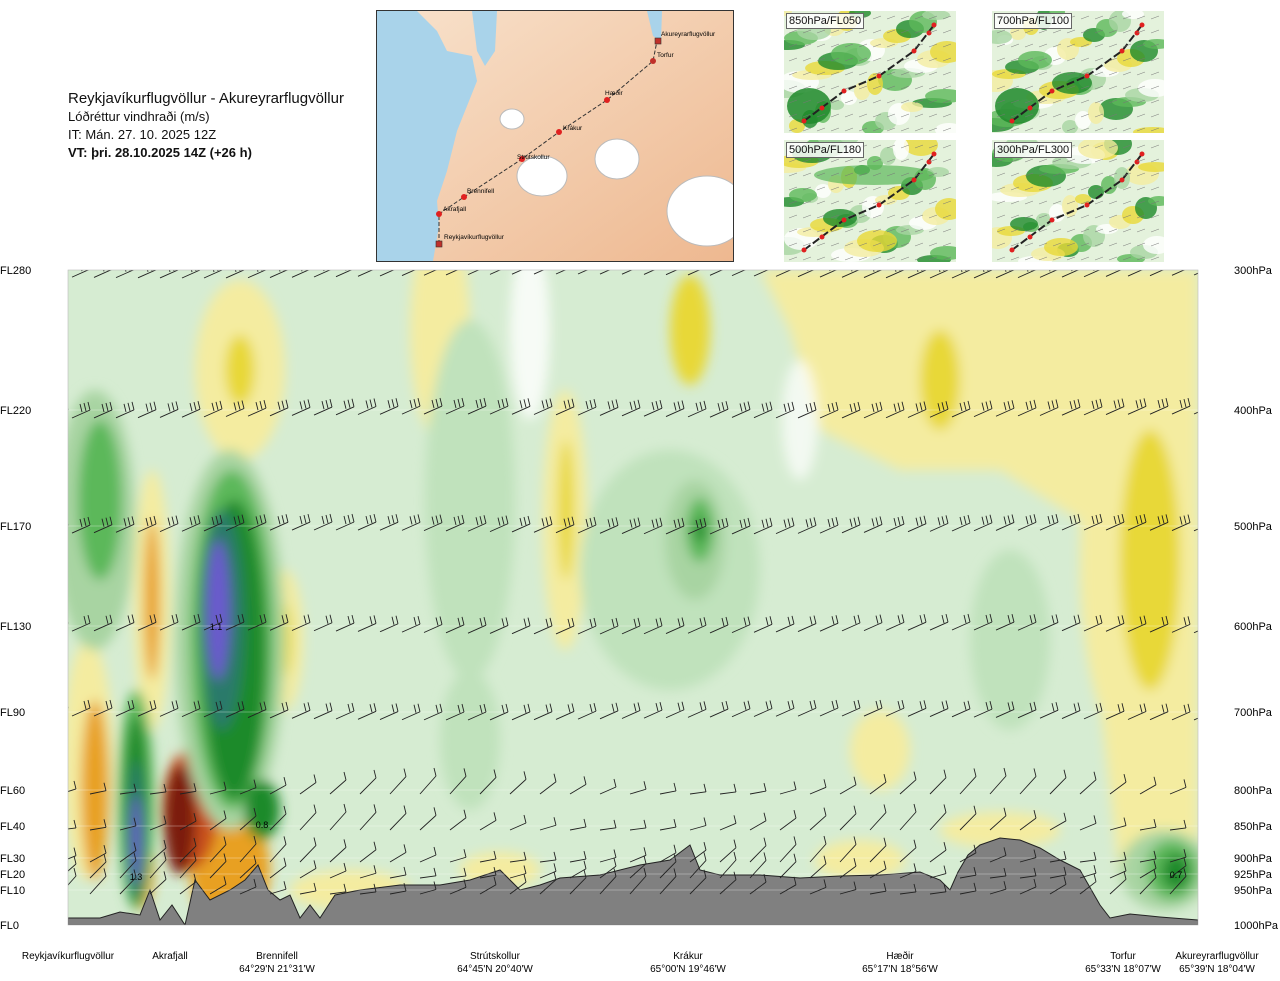  What do you see at coordinates (455, 209) in the screenshot?
I see `map-label-akrafjall: Akrafjall` at bounding box center [455, 209].